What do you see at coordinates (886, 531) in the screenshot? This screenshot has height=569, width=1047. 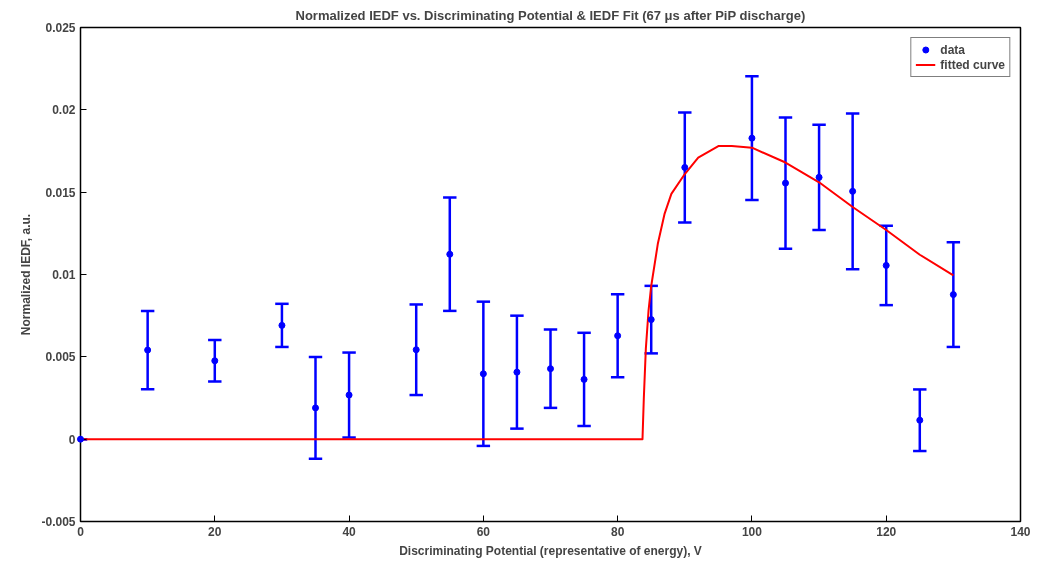 I see `x-tick-label: 120` at bounding box center [886, 531].